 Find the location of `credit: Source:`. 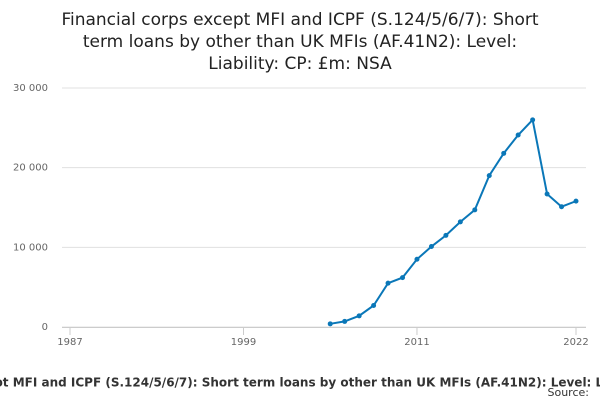

credit: Source: is located at coordinates (569, 392).